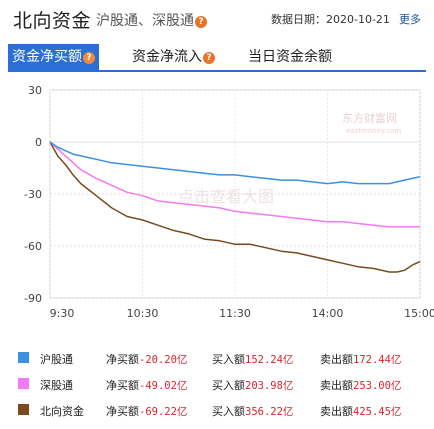  I want to click on legend-sell: 卖出额172.44亿, so click(360, 359).